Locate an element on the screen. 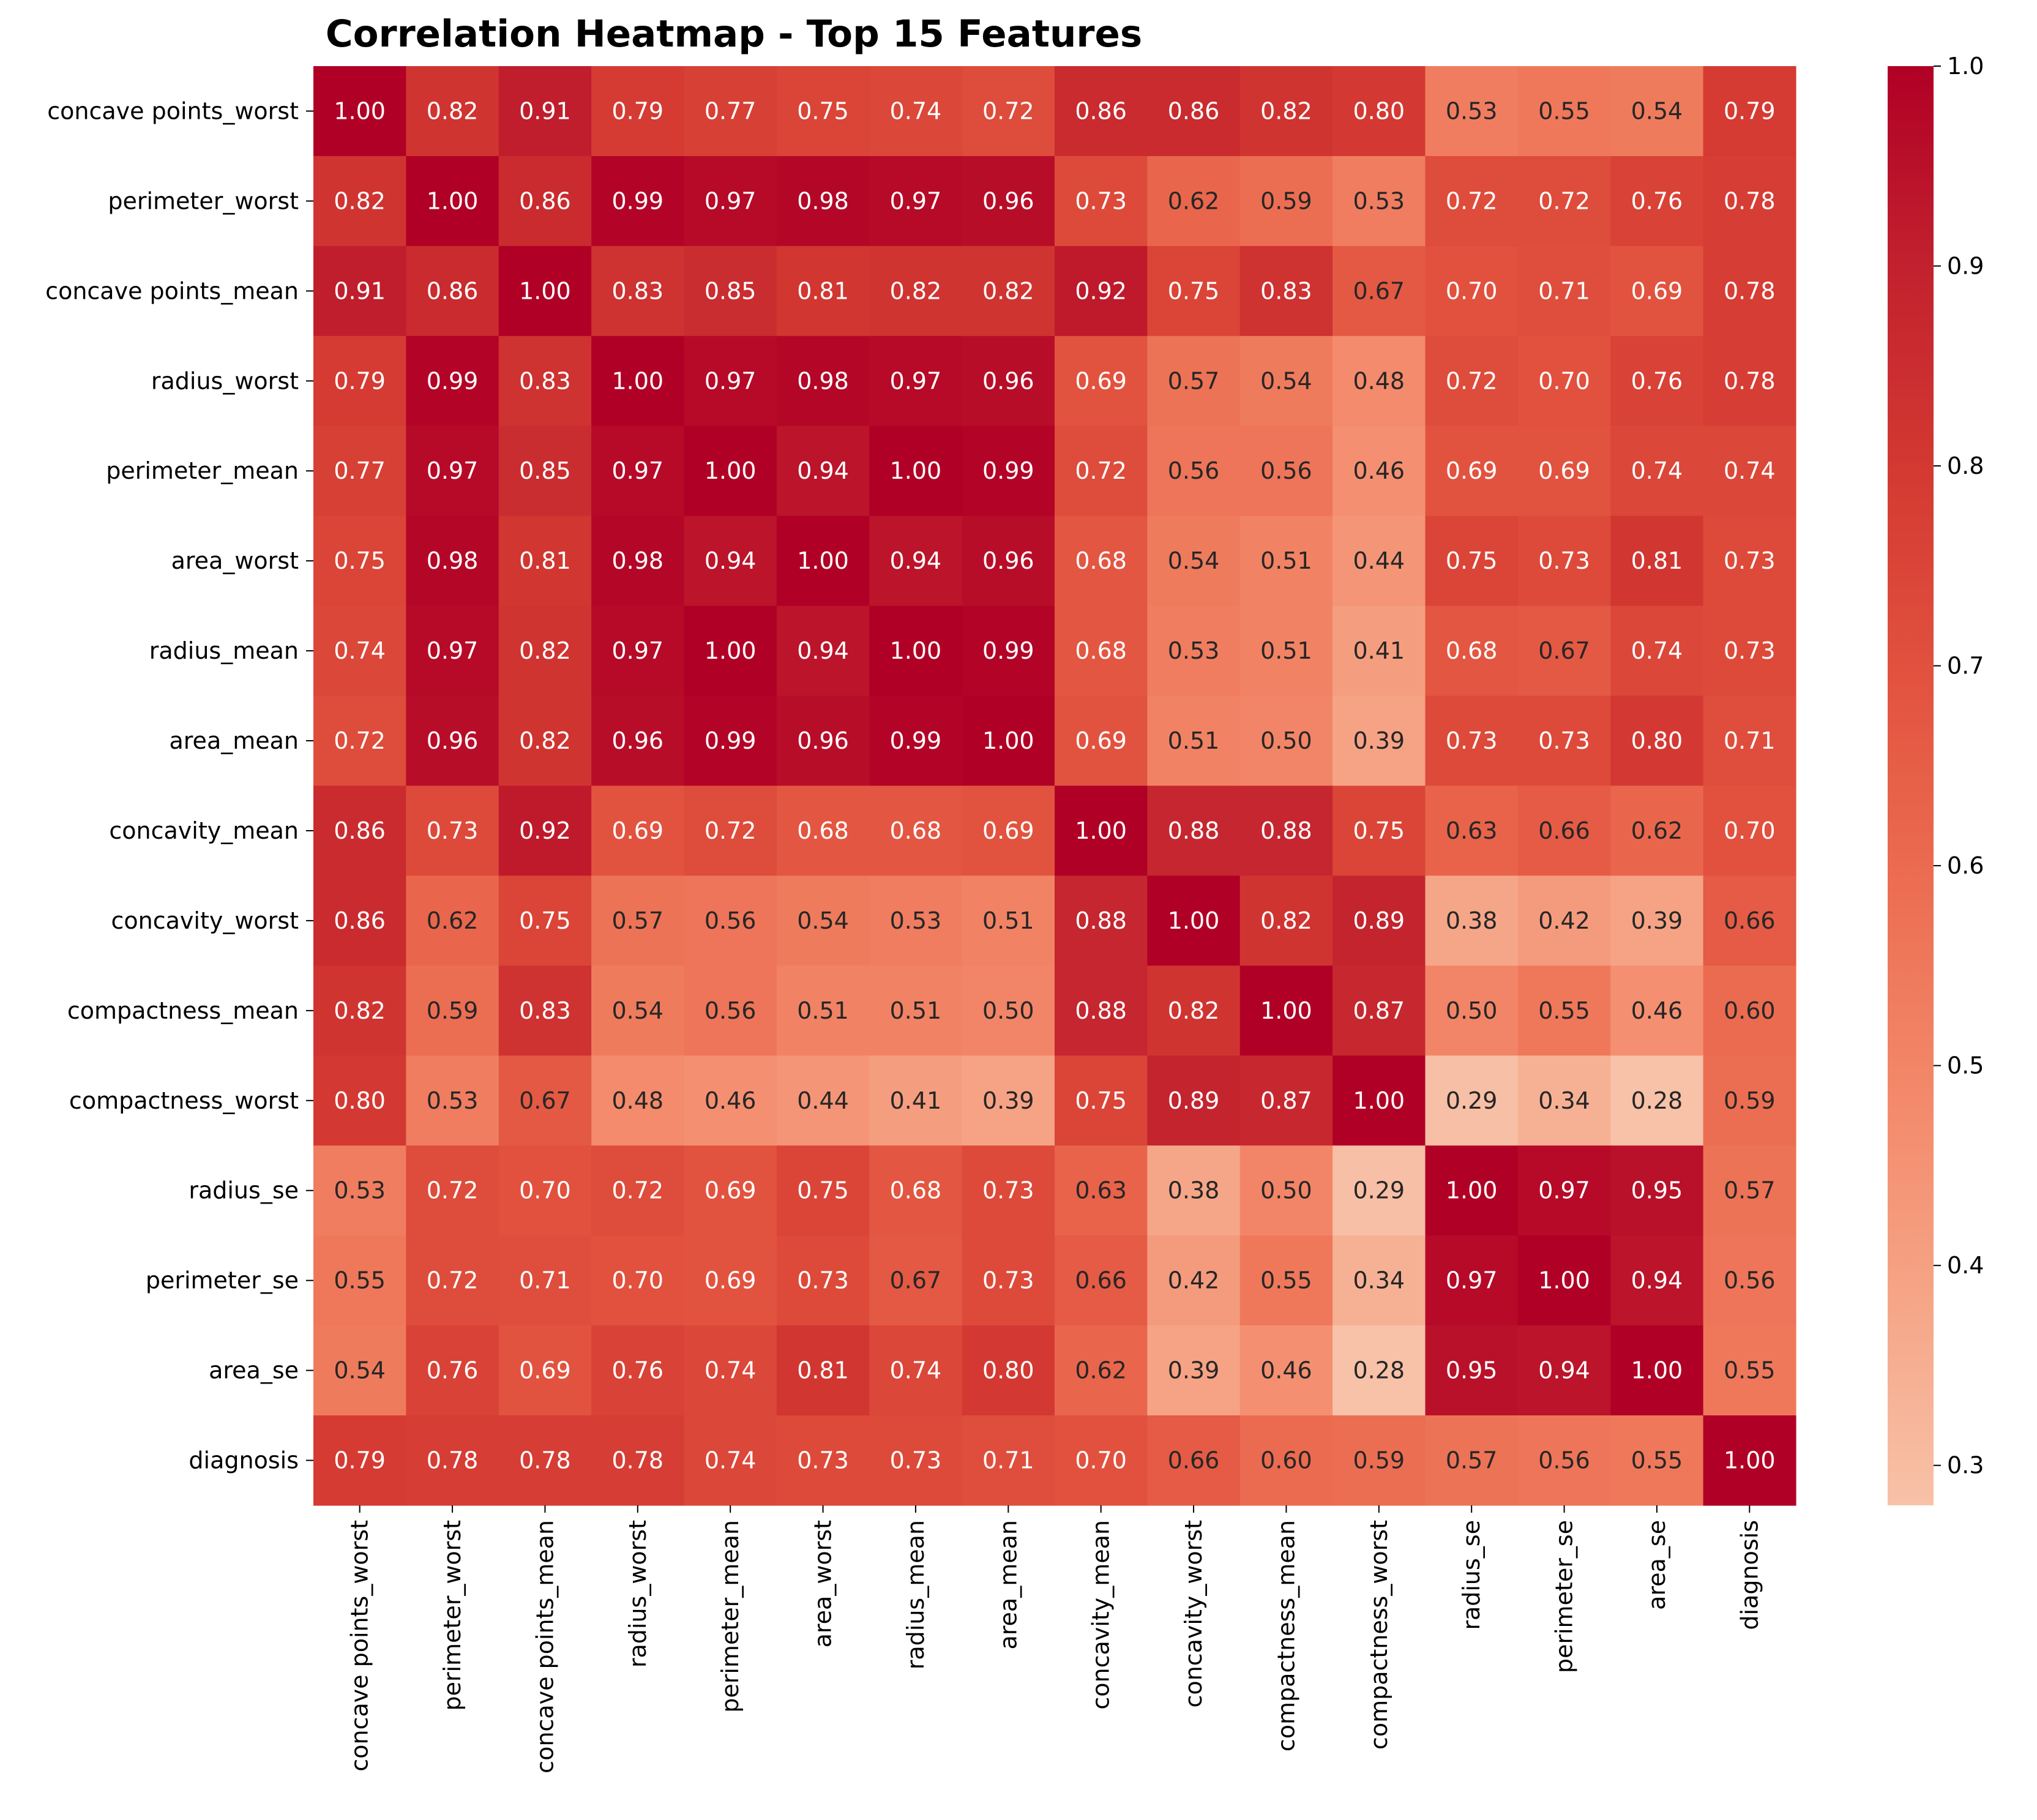 This screenshot has width=2037, height=1820. colorbar-gradient is located at coordinates (1911, 785).